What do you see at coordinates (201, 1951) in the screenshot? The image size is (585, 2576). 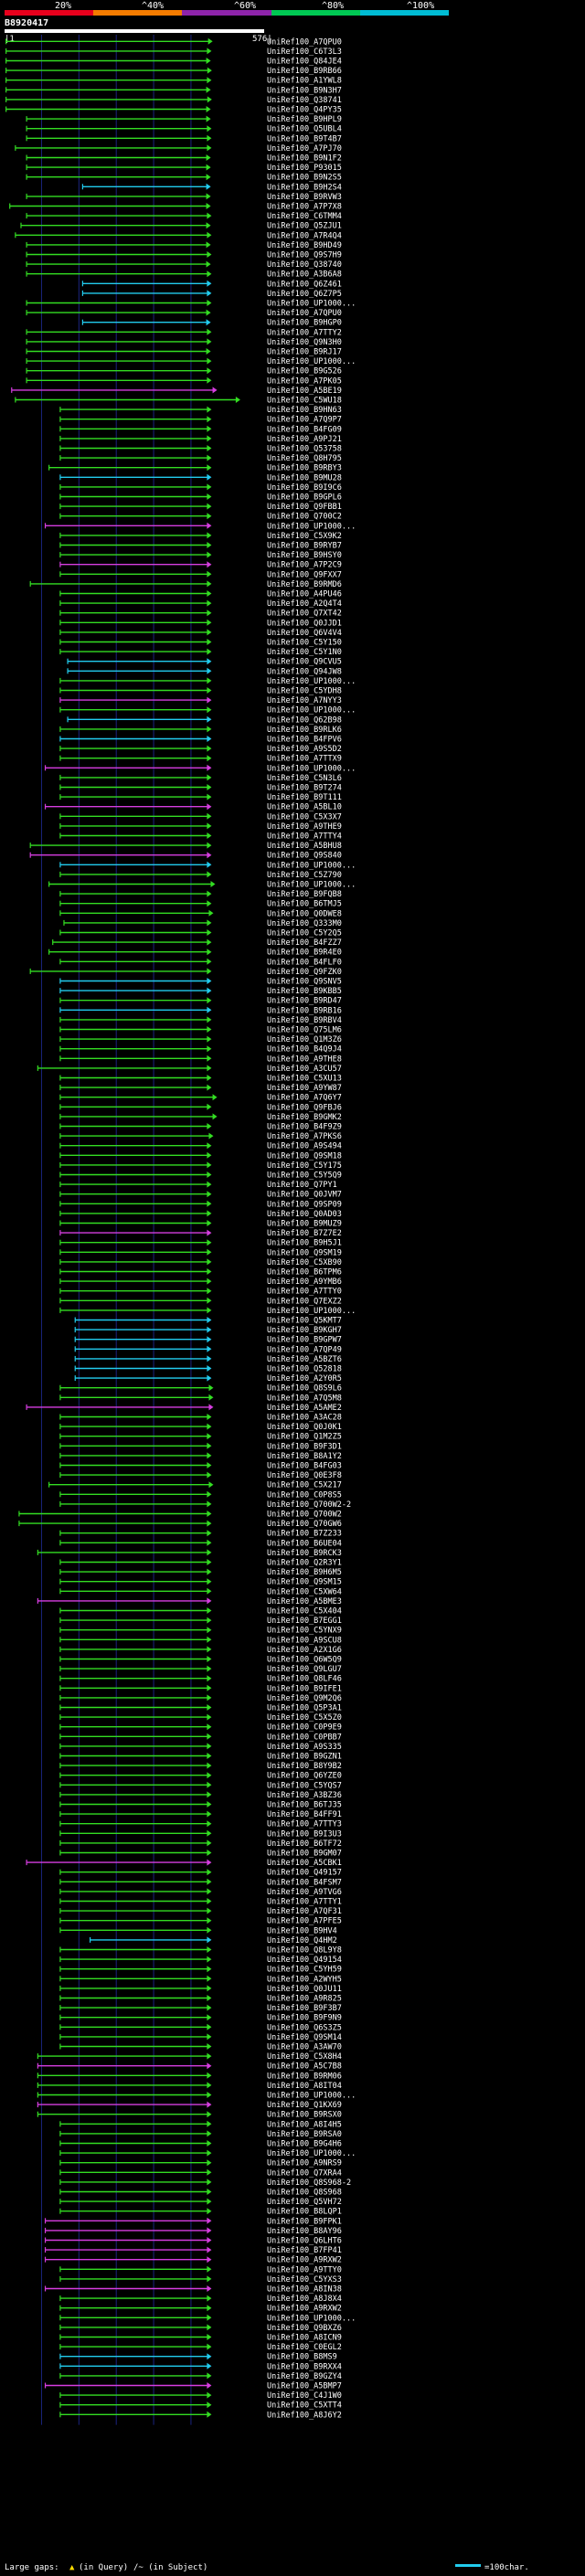 I see `hit-row: UniRef100_Q8L9Y8` at bounding box center [201, 1951].